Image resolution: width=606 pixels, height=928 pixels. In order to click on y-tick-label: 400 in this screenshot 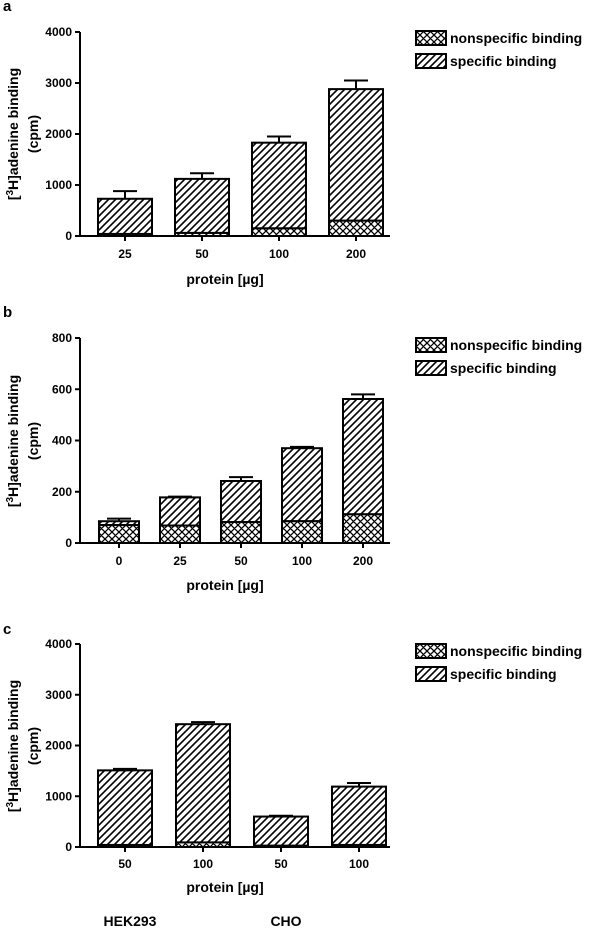, I will do `click(62, 441)`.